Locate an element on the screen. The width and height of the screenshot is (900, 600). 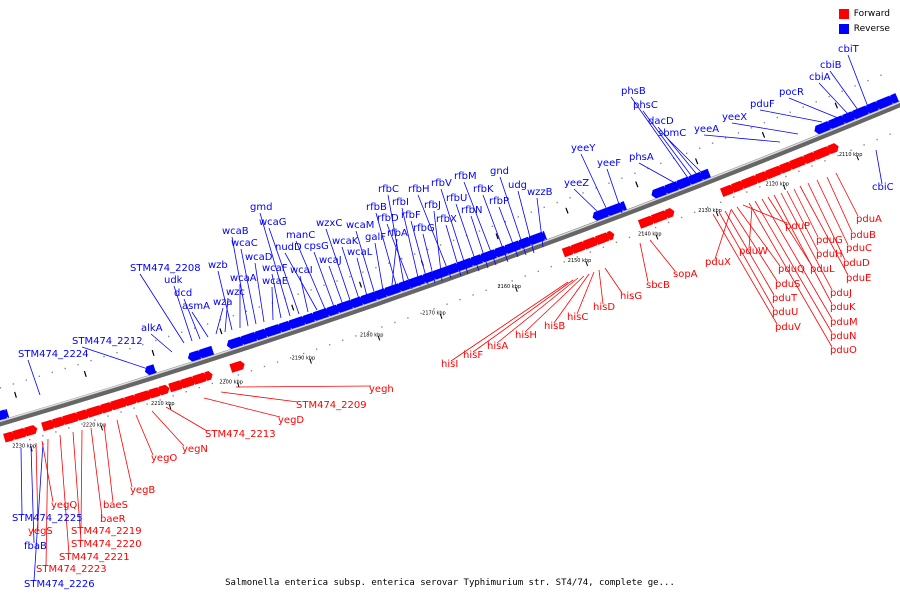
reverse-gene-label: wcaC is located at coordinates (244, 243).